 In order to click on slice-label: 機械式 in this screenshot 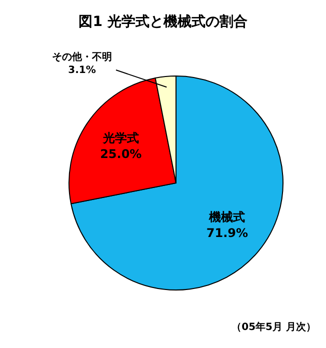, I will do `click(227, 217)`.